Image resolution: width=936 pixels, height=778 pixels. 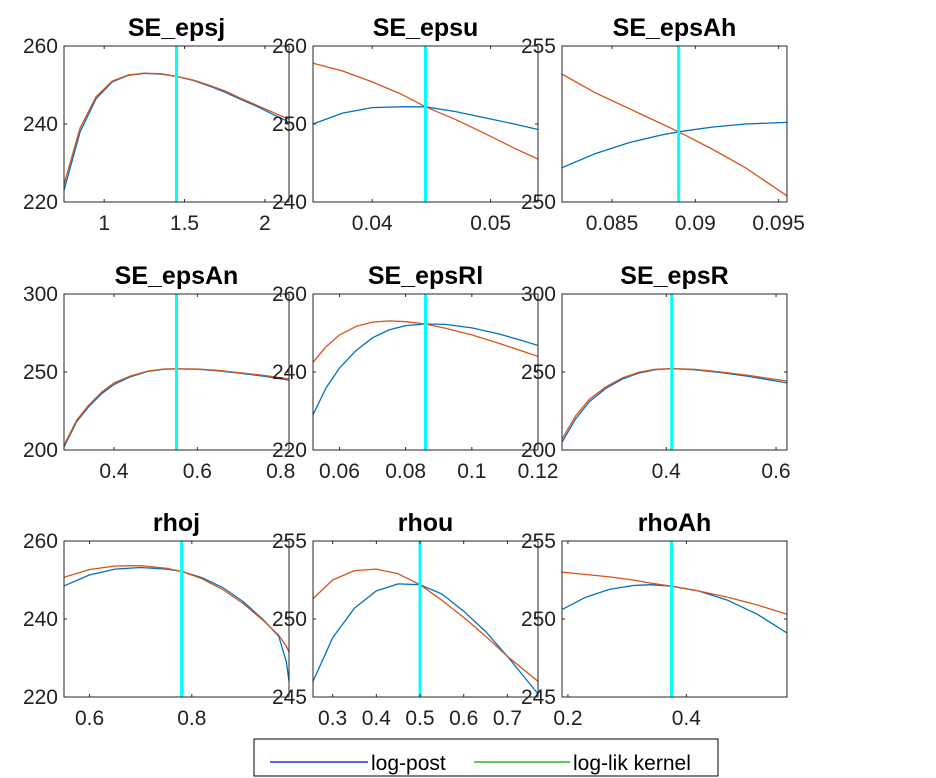 What do you see at coordinates (339, 471) in the screenshot?
I see `x-tick-label: 0.06` at bounding box center [339, 471].